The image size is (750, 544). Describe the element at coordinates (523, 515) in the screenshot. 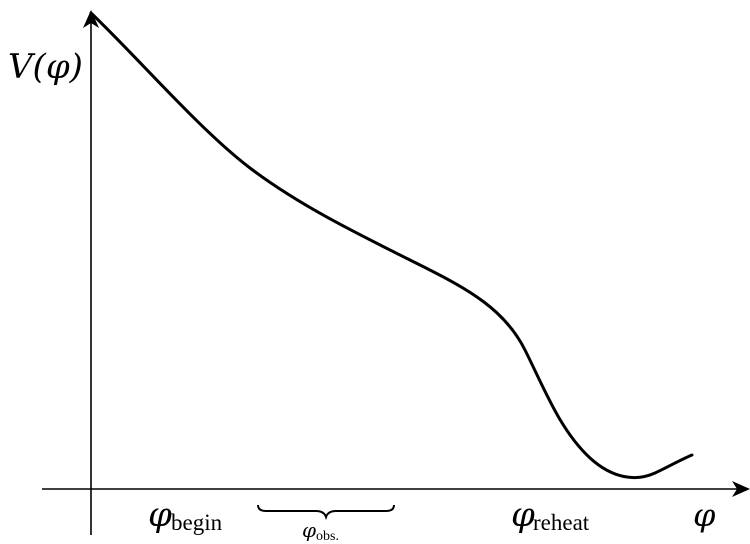

I see `phi-reheat-symbol: φ` at that location.